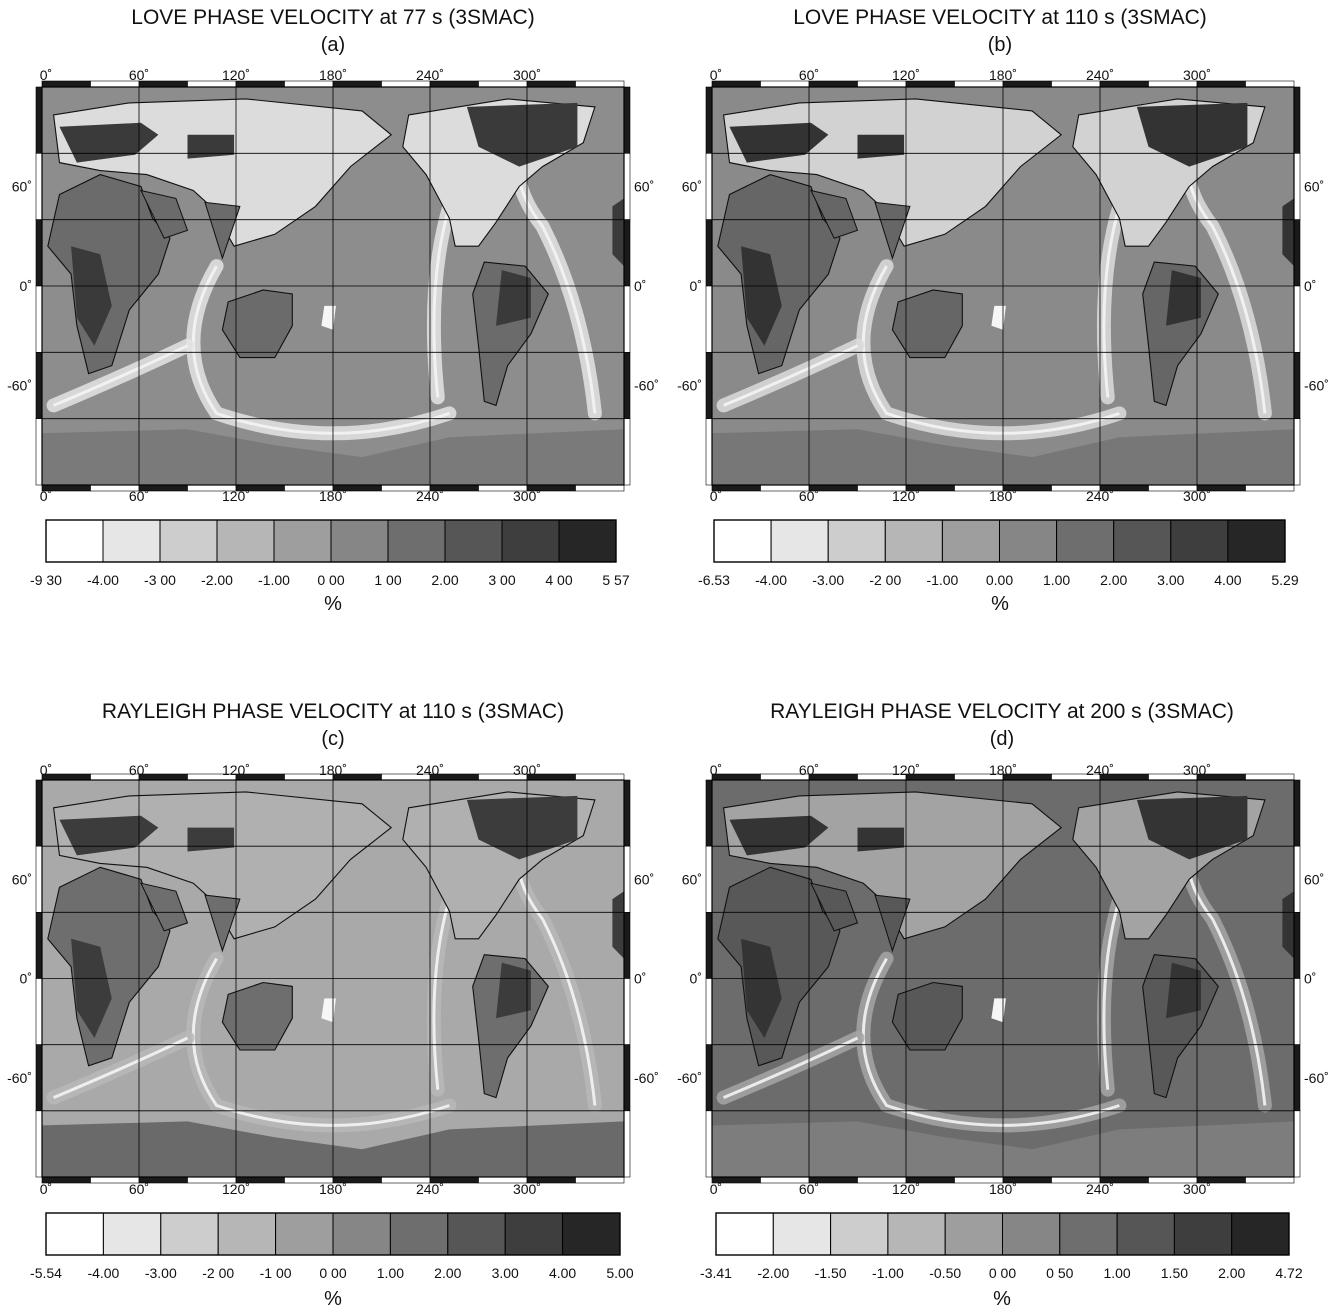 The width and height of the screenshot is (1343, 1316). I want to click on scale-label: 2.00, so click(447, 1273).